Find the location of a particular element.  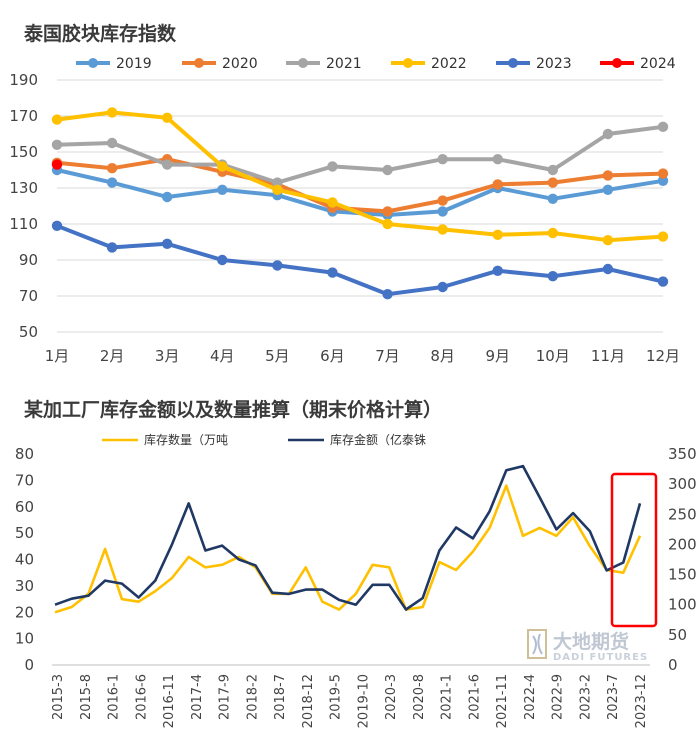

chart1-title: 泰国胶块库存指数 is located at coordinates (100, 33).